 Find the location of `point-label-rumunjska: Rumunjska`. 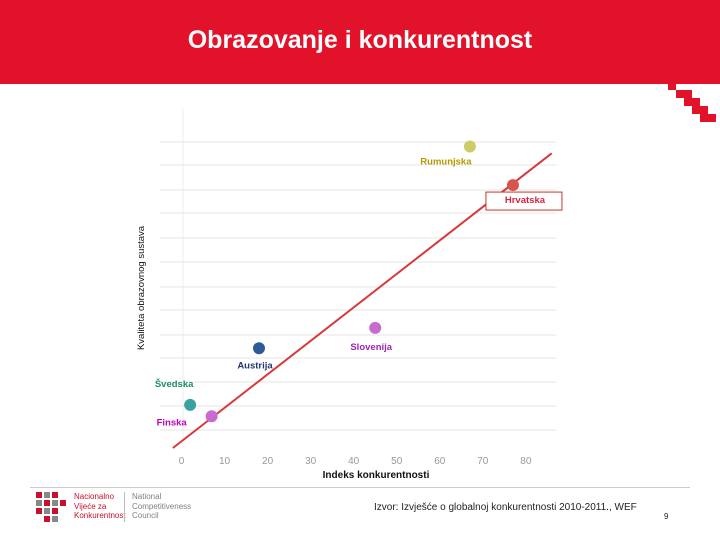

point-label-rumunjska: Rumunjska is located at coordinates (446, 162).